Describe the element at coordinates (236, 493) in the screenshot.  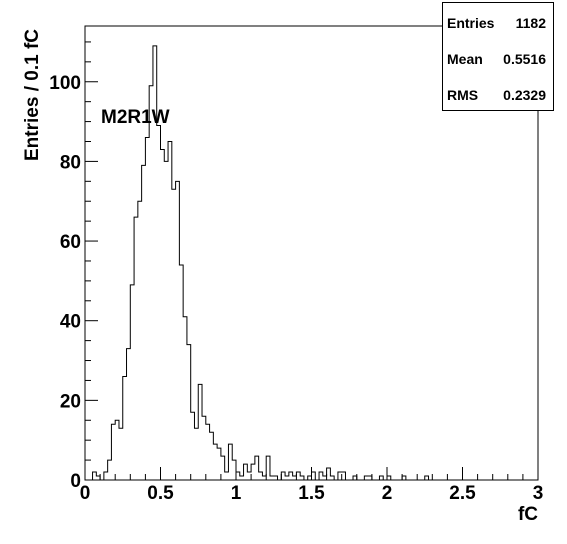
I see `x-tick-label: 1` at that location.